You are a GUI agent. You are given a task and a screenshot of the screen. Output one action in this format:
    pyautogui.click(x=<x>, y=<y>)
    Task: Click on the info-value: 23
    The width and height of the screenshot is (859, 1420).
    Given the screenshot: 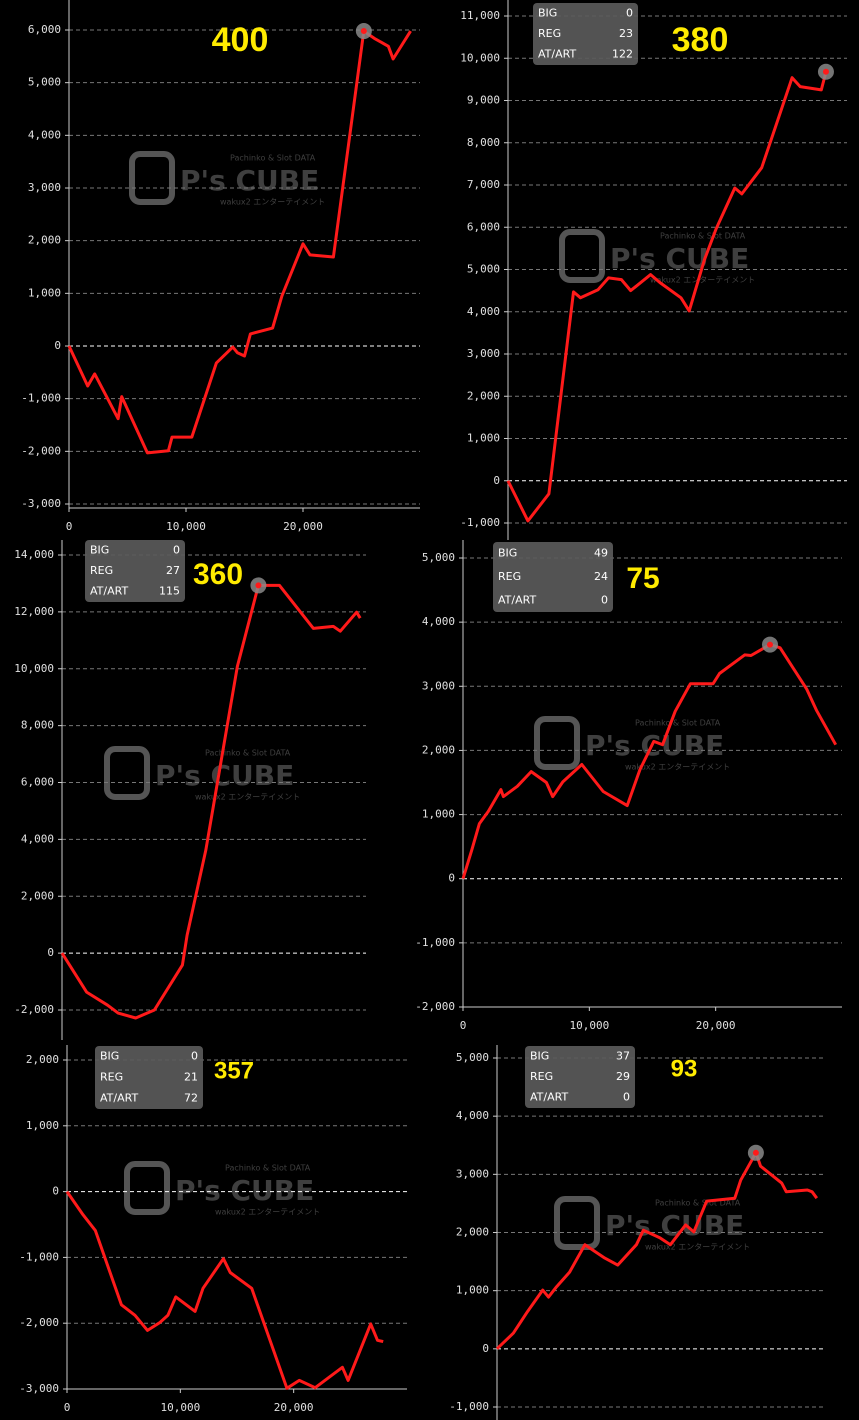 What is the action you would take?
    pyautogui.click(x=626, y=33)
    